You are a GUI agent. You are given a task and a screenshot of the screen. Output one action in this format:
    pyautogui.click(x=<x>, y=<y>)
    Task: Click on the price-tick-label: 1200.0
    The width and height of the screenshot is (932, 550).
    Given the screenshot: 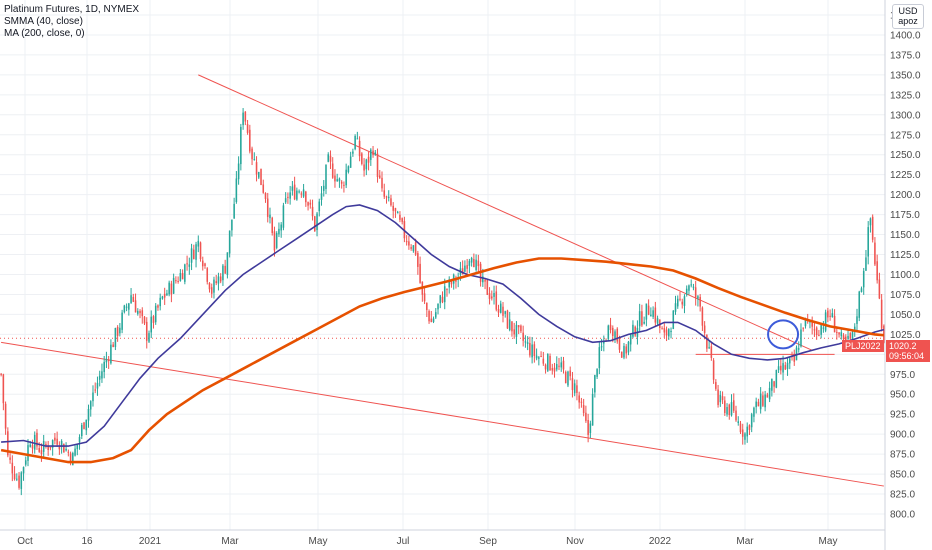 What is the action you would take?
    pyautogui.click(x=905, y=195)
    